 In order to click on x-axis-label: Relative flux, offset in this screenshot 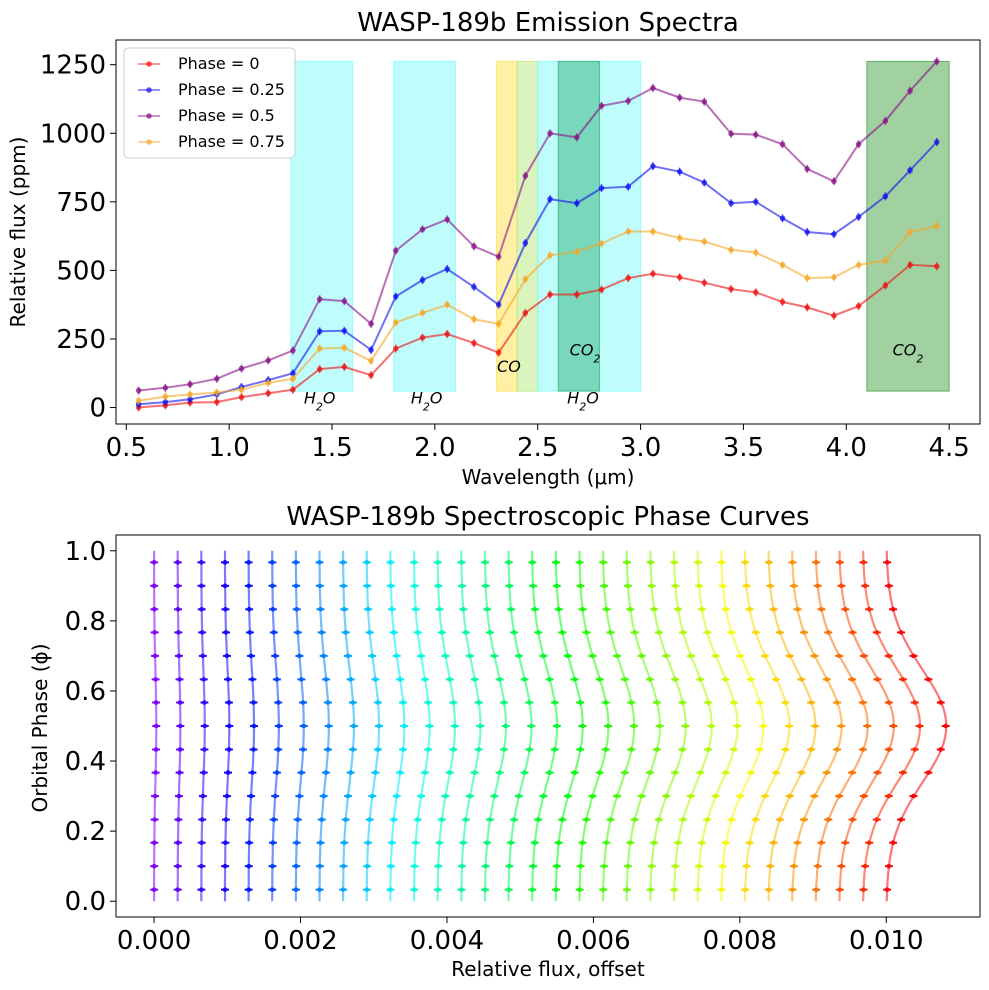, I will do `click(548, 969)`.